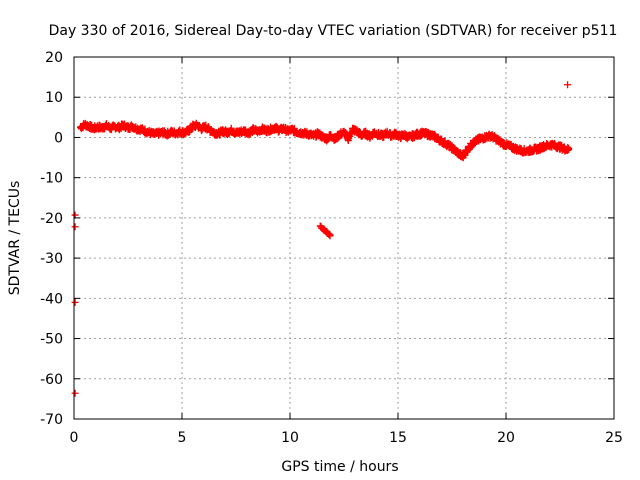 This screenshot has width=640, height=480. What do you see at coordinates (182, 438) in the screenshot?
I see `x-tick-label: 5` at bounding box center [182, 438].